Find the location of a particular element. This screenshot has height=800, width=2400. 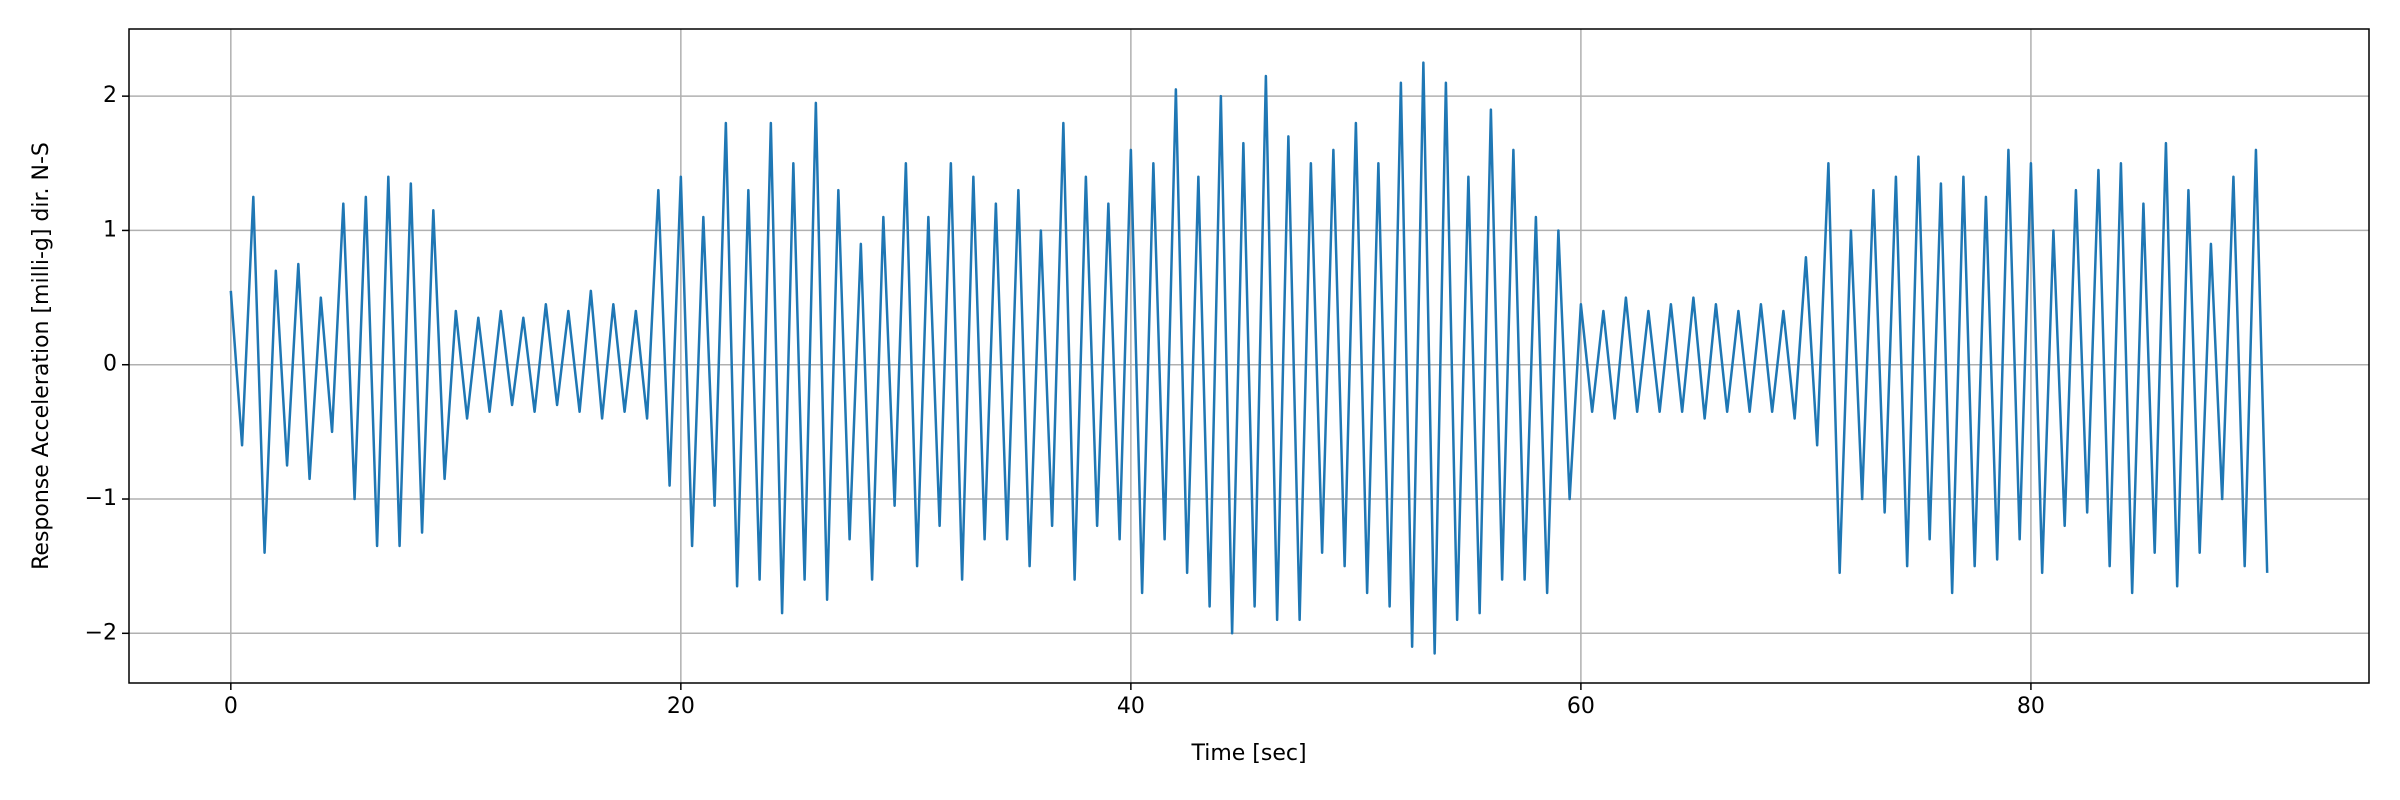

y-tick-label: 2 is located at coordinates (110, 95).